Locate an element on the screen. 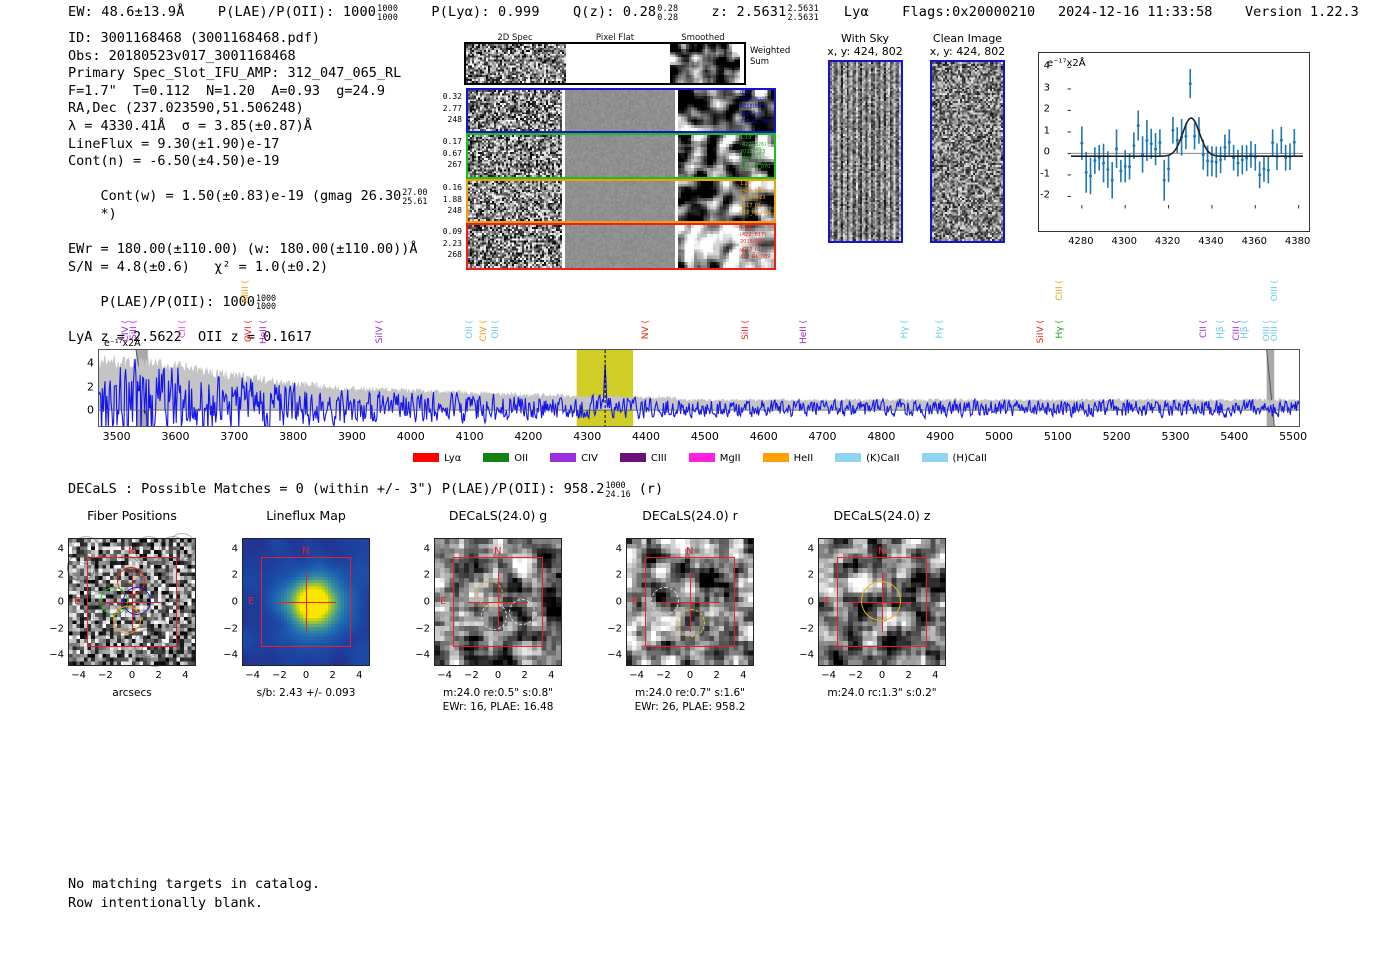 The width and height of the screenshot is (1400, 953). inset-ytick: 0 is located at coordinates (1046, 152).